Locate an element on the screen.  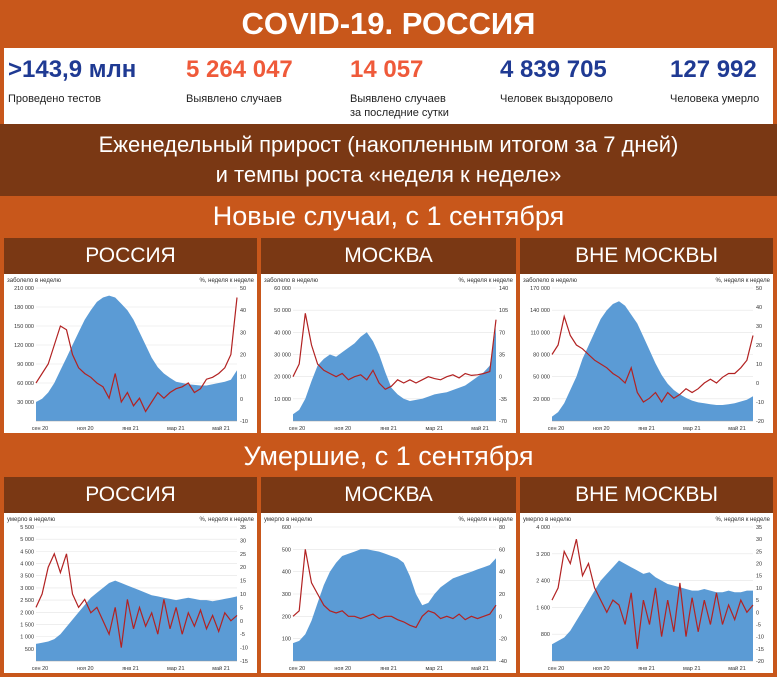
y2-tick-label: 105 is located at coordinates (503, 311).